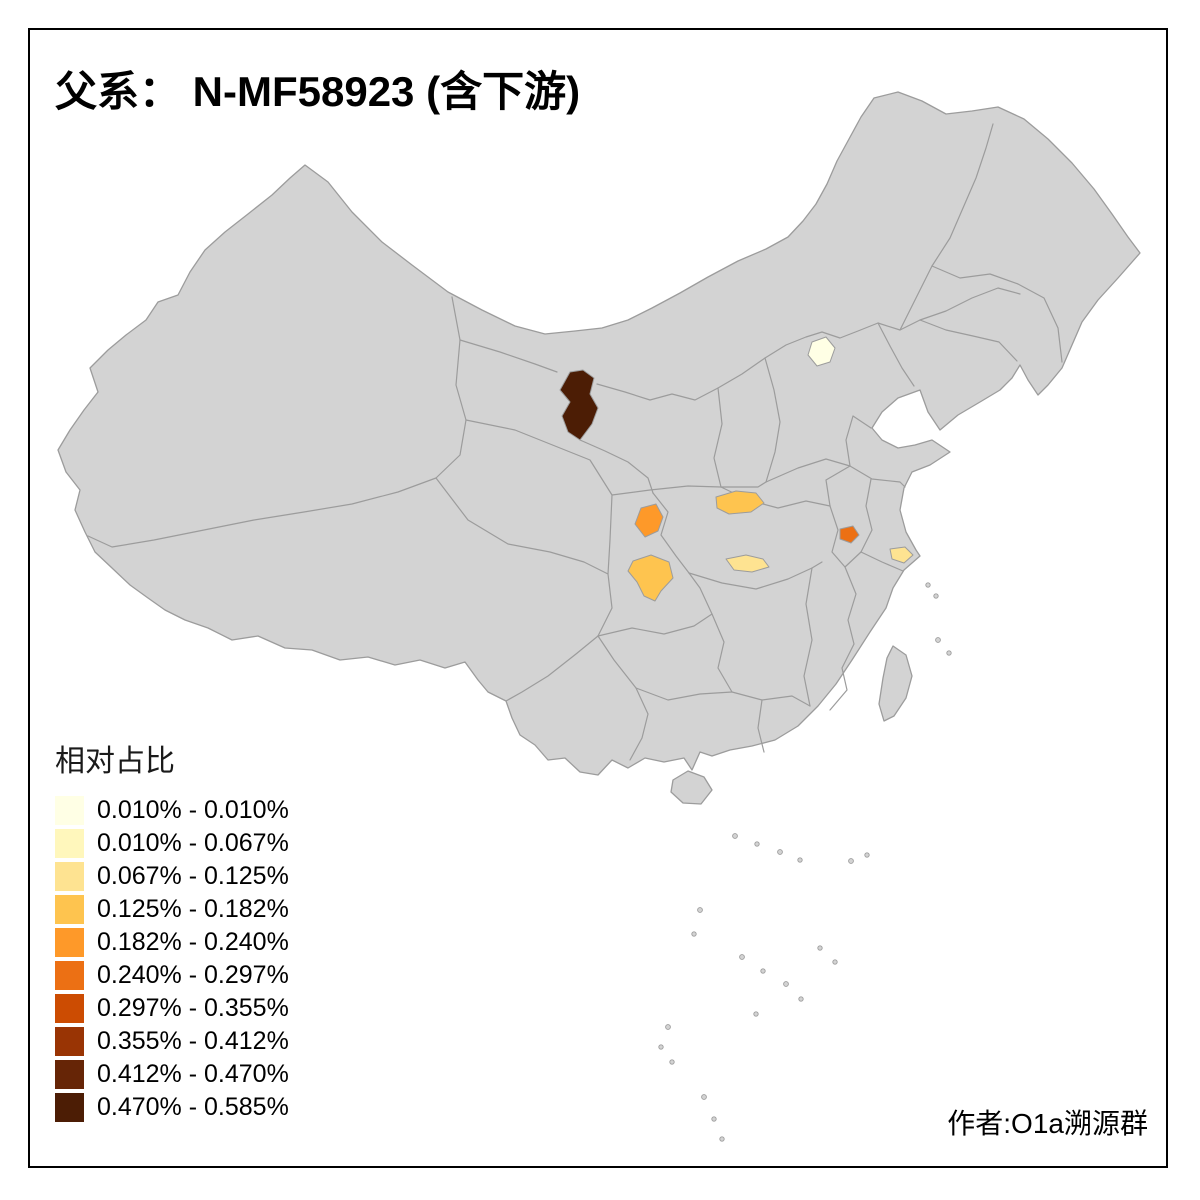 This screenshot has height=1200, width=1200. I want to click on legend-label: 0.010% - 0.067%, so click(193, 843).